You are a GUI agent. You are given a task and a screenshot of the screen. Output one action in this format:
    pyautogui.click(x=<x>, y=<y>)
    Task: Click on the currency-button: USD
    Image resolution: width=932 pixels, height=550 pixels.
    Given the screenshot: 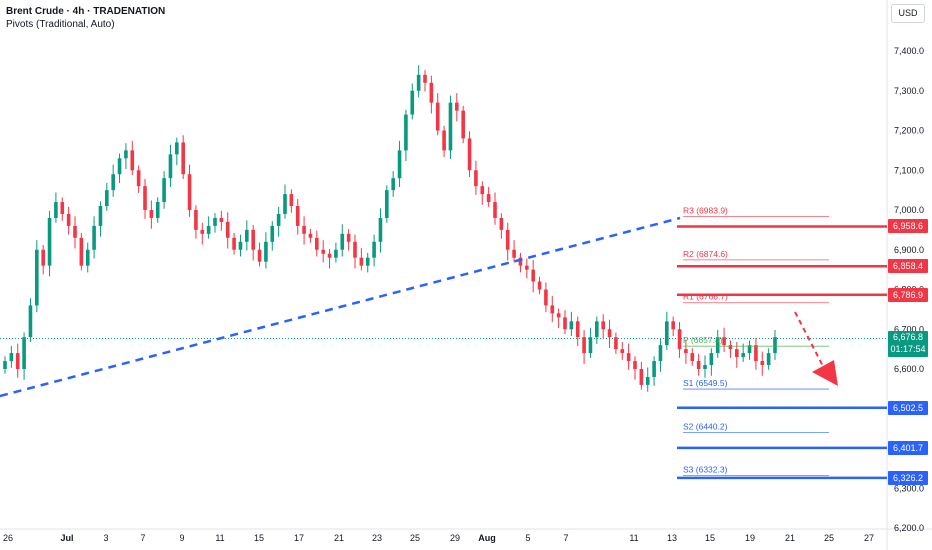 What is the action you would take?
    pyautogui.click(x=908, y=13)
    